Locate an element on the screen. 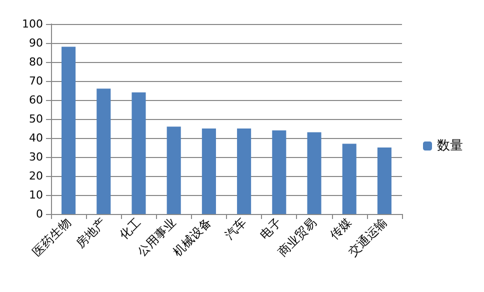 The height and width of the screenshot is (292, 484). x-tick-label: 化工 is located at coordinates (130, 228).